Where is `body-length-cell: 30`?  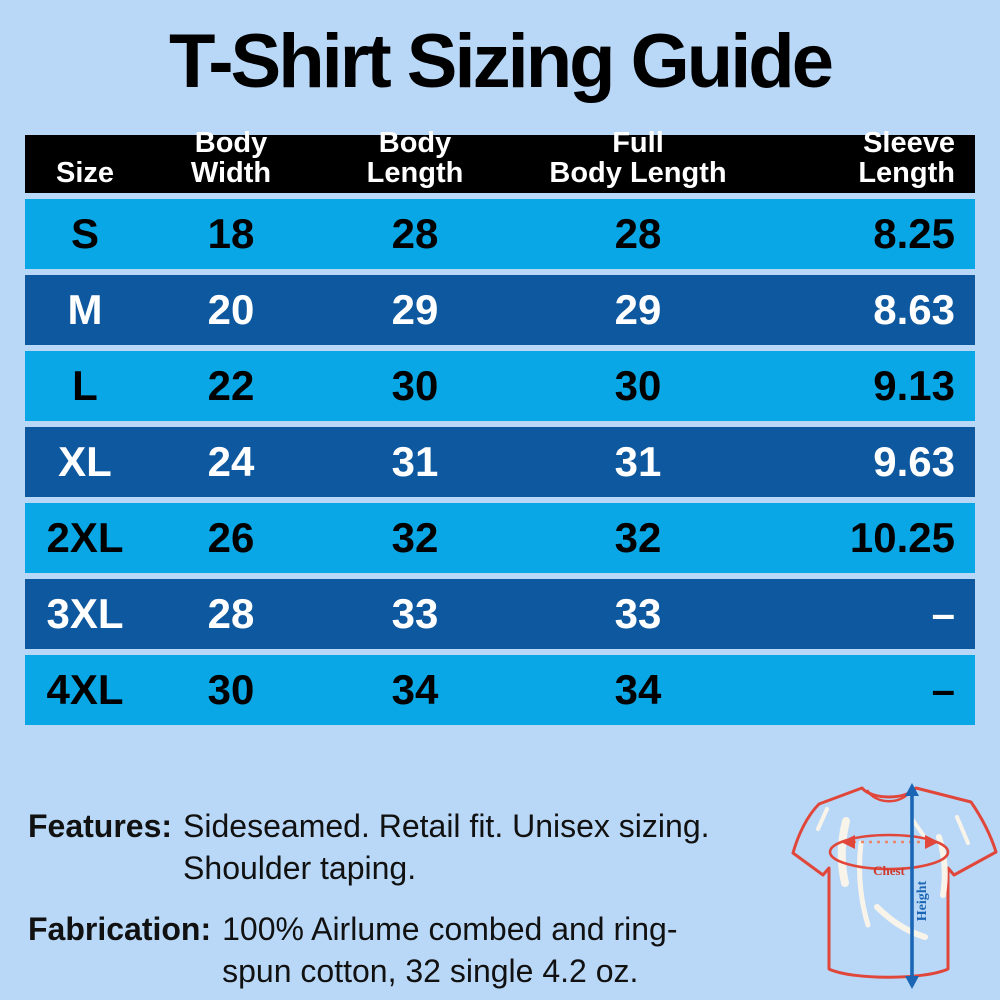 body-length-cell: 30 is located at coordinates (415, 385).